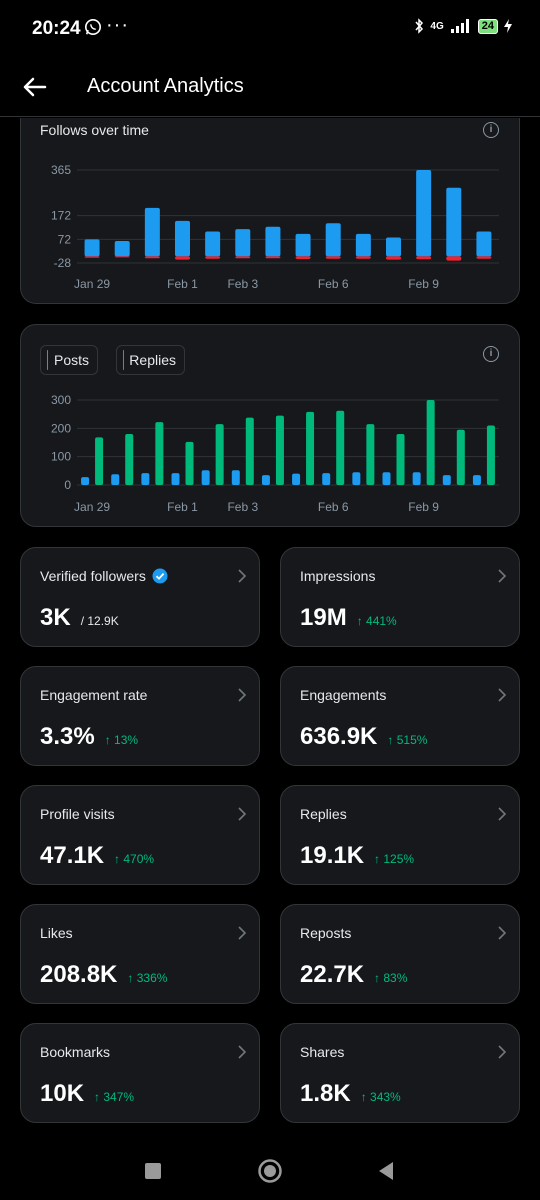 Image resolution: width=540 pixels, height=1200 pixels. Describe the element at coordinates (419, 26) in the screenshot. I see `bluetooth-icon` at that location.